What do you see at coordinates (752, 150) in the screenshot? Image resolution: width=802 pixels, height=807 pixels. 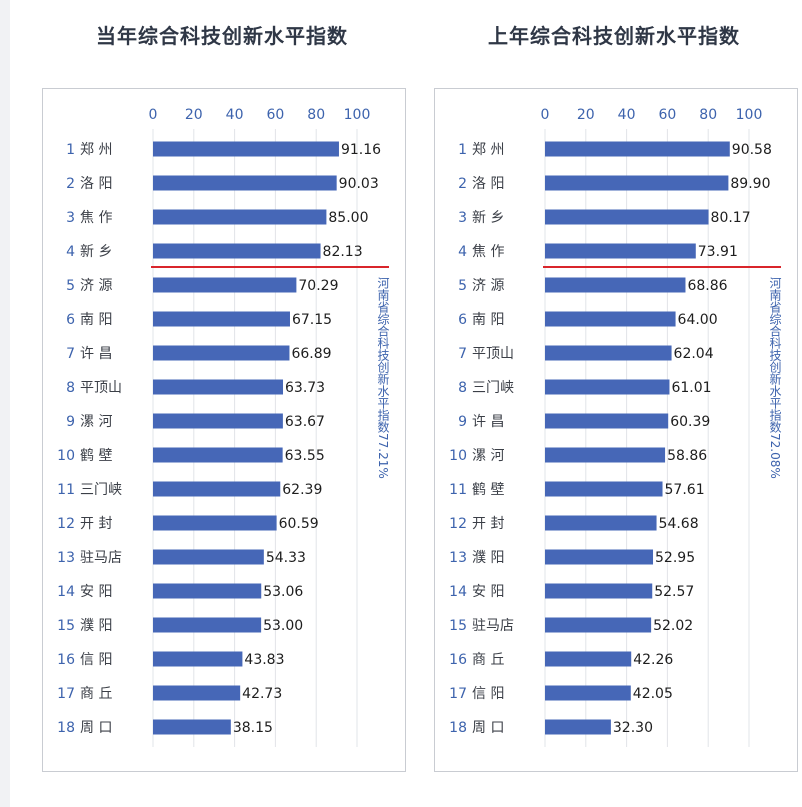 I see `value-label: 90.58` at bounding box center [752, 150].